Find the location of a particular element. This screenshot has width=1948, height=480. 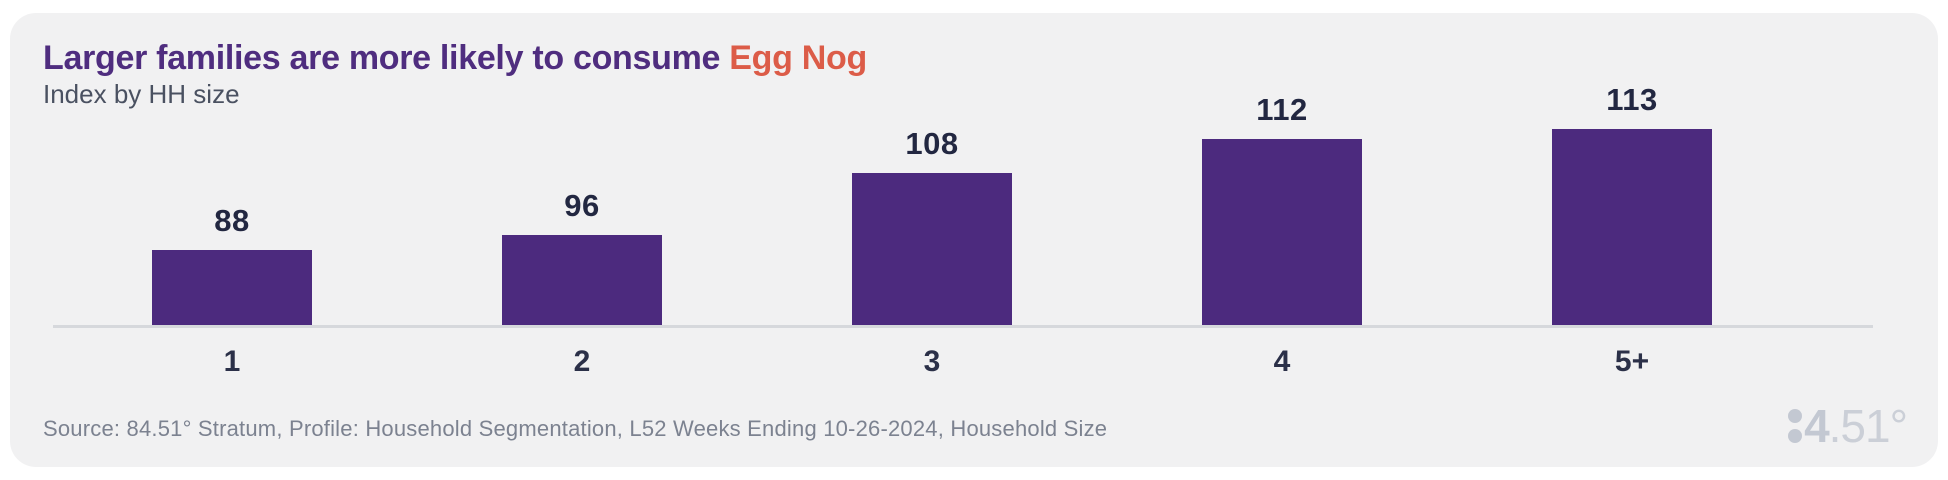

8451-logo: 4 .51° is located at coordinates (1848, 426).